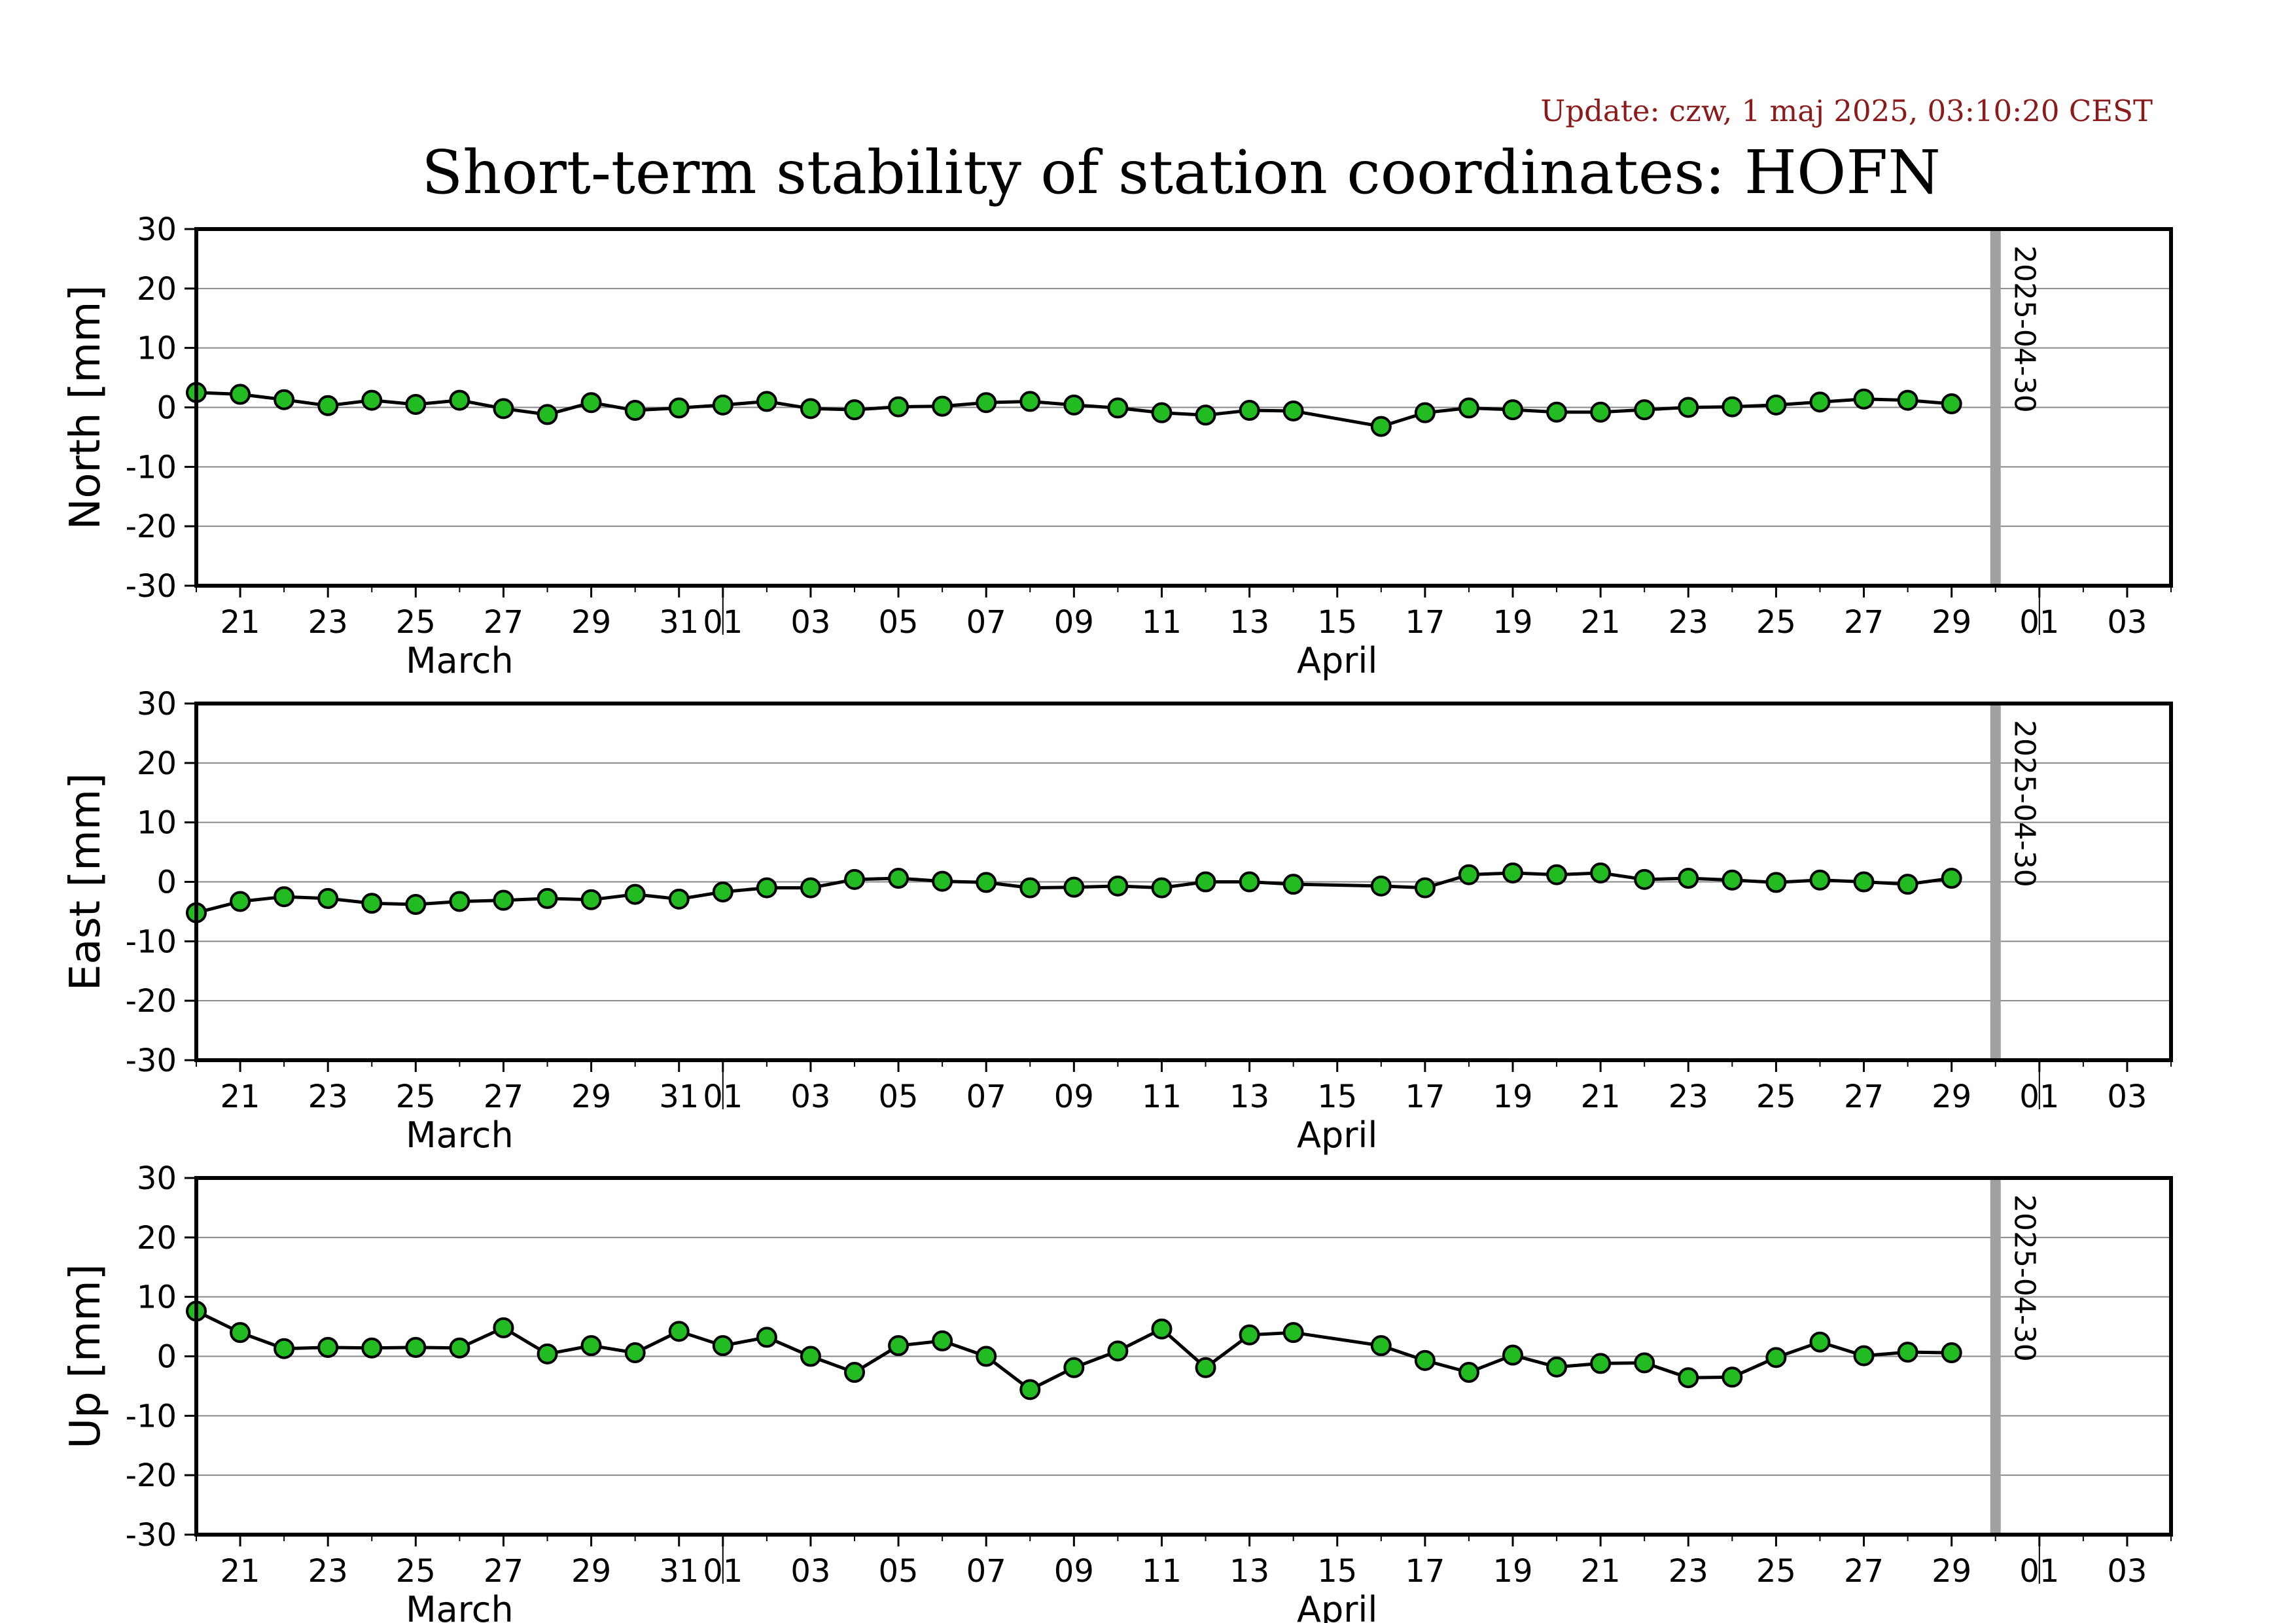 The width and height of the screenshot is (2296, 1623). What do you see at coordinates (86, 407) in the screenshot?
I see `y-axis-title: North [mm]` at bounding box center [86, 407].